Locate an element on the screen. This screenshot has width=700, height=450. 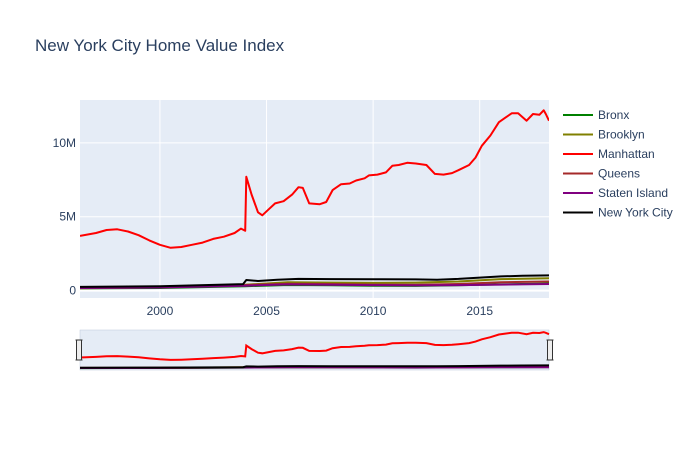
y-tick-label: 0 is located at coordinates (72, 291).